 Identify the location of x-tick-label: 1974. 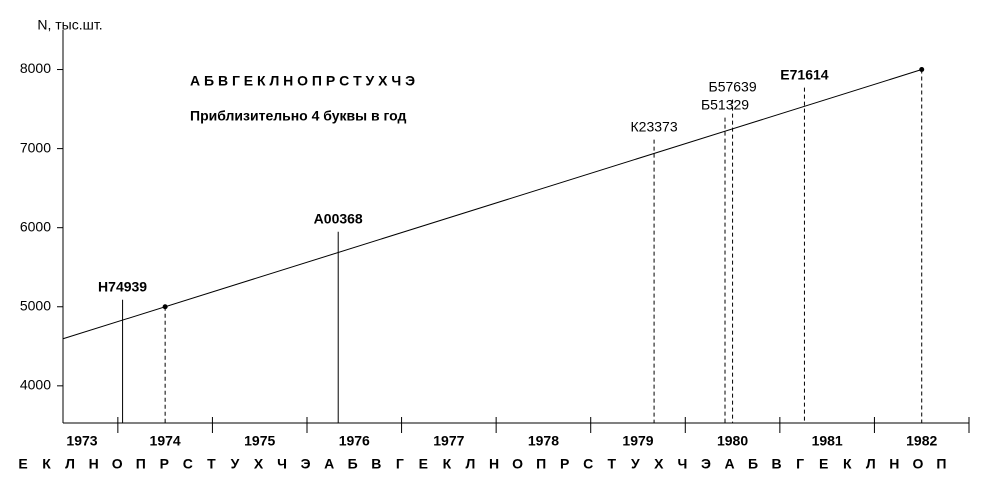
(165, 441).